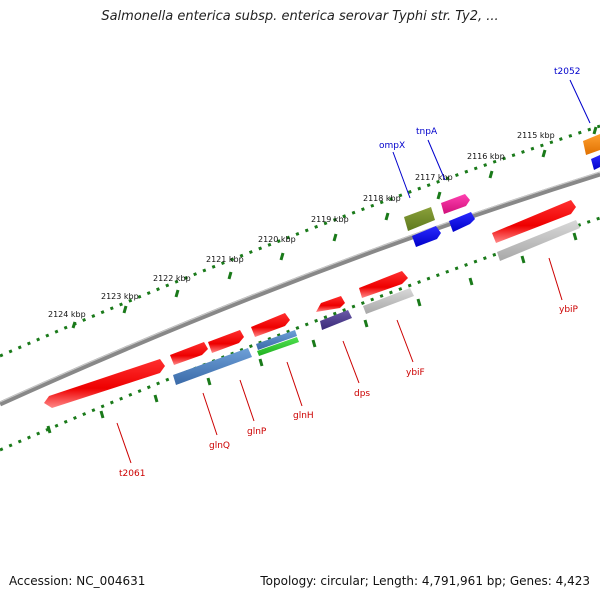 The height and width of the screenshot is (600, 600). I want to click on gene-label-glnQ: glnQ, so click(219, 446).